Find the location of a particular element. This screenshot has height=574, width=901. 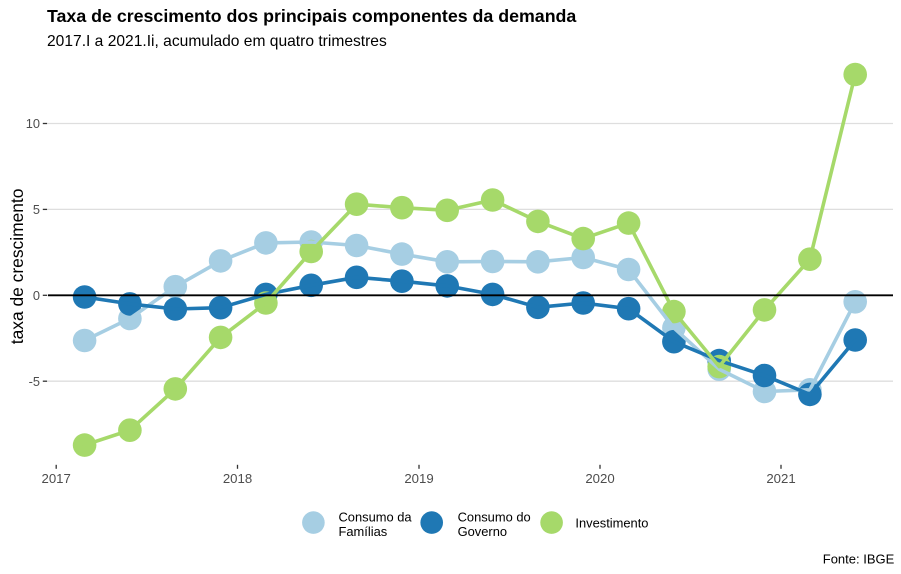

svg-text: Investimento is located at coordinates (611, 522).